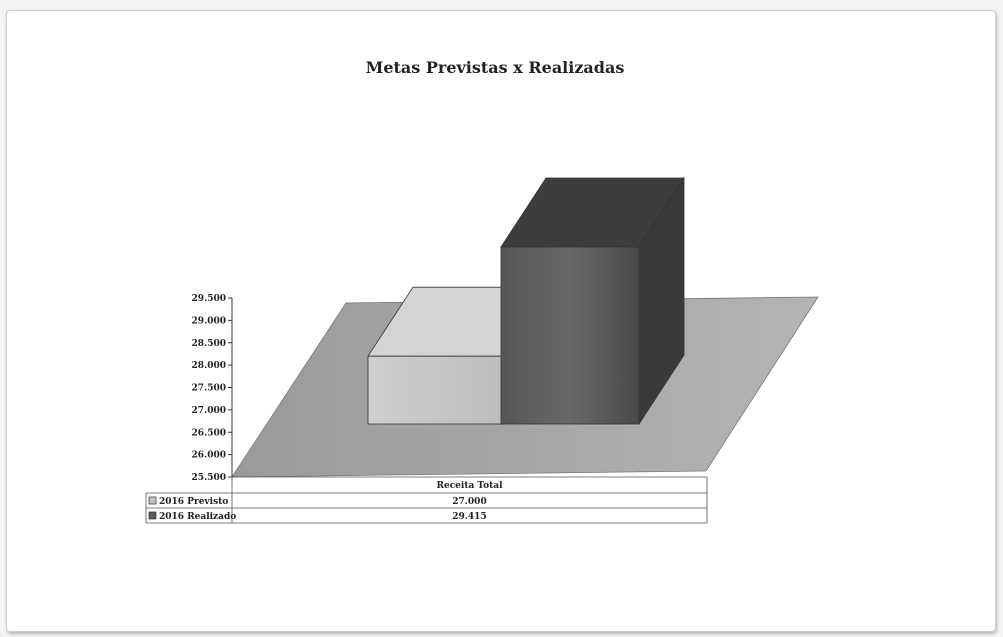  What do you see at coordinates (570, 335) in the screenshot?
I see `bar-2016-realizado` at bounding box center [570, 335].